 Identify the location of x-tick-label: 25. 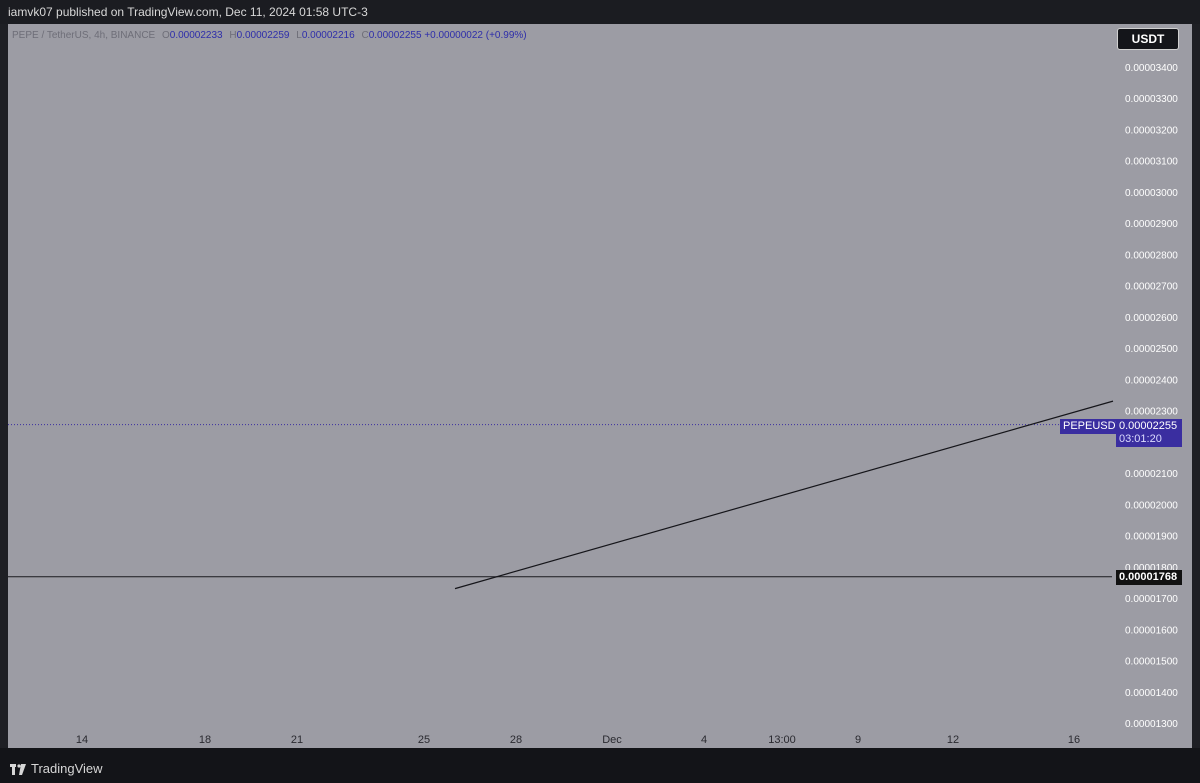
(424, 740).